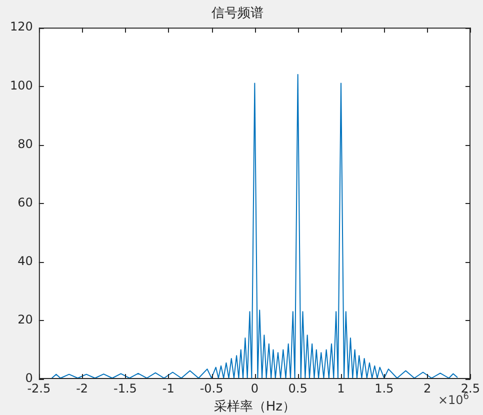 This screenshot has height=415, width=483. What do you see at coordinates (212, 388) in the screenshot?
I see `x-tick-label: -0.5` at bounding box center [212, 388].